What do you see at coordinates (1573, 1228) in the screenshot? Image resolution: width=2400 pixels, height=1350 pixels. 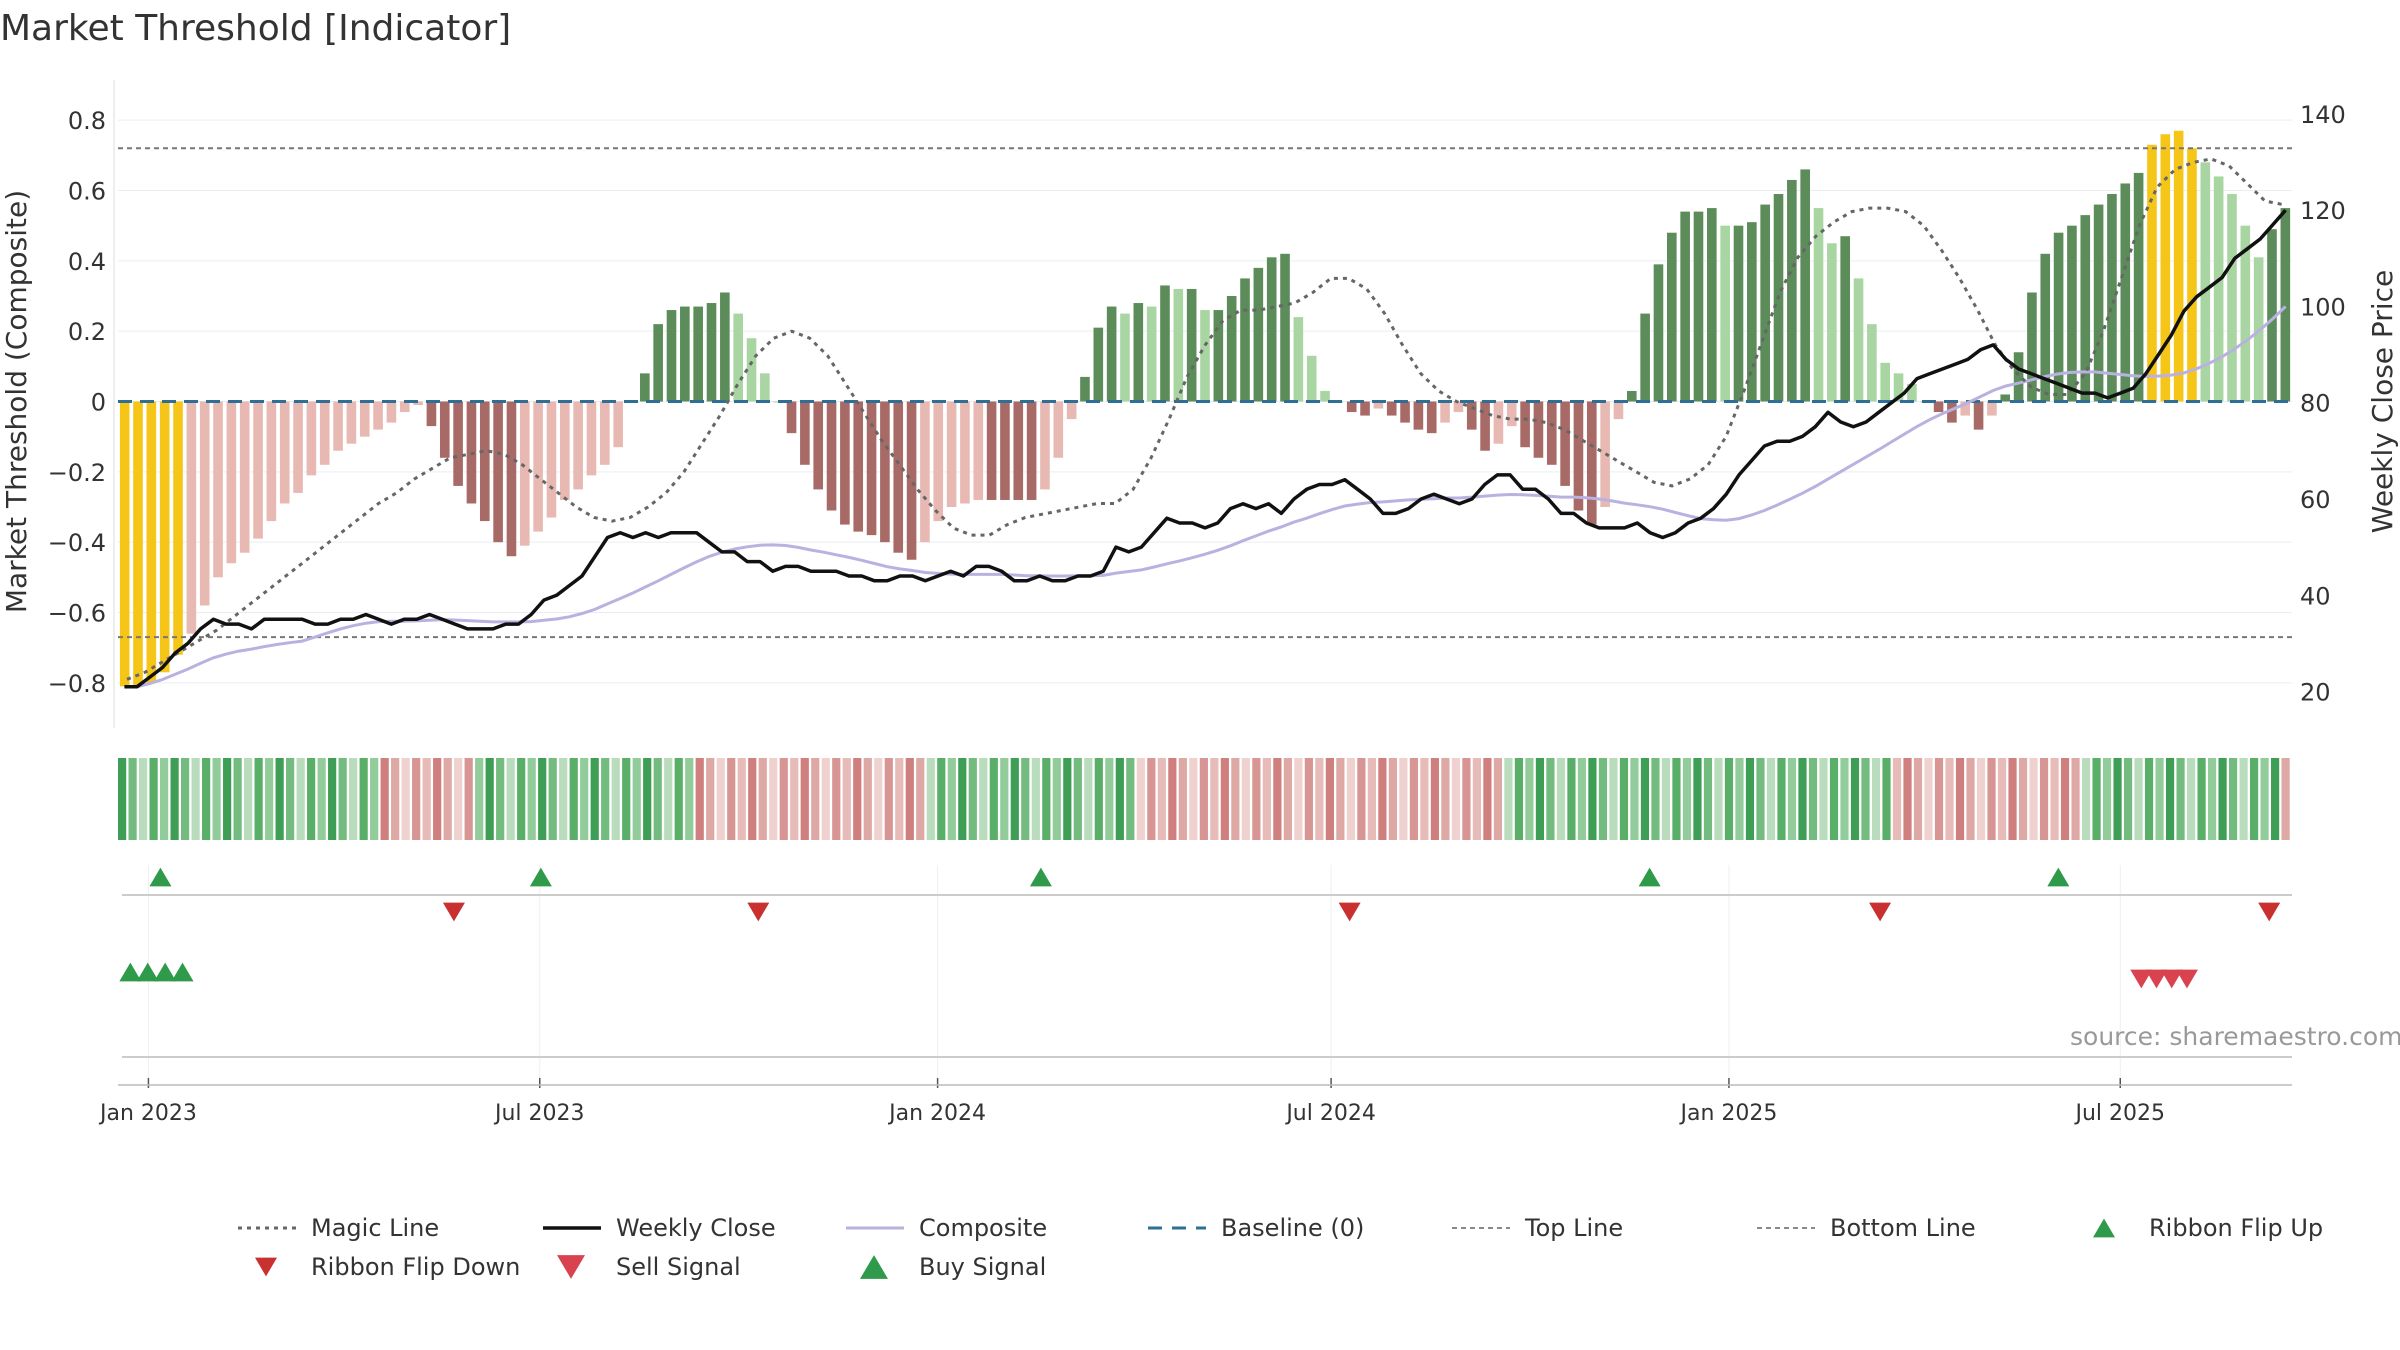 I see `legend-label: Top Line` at bounding box center [1573, 1228].